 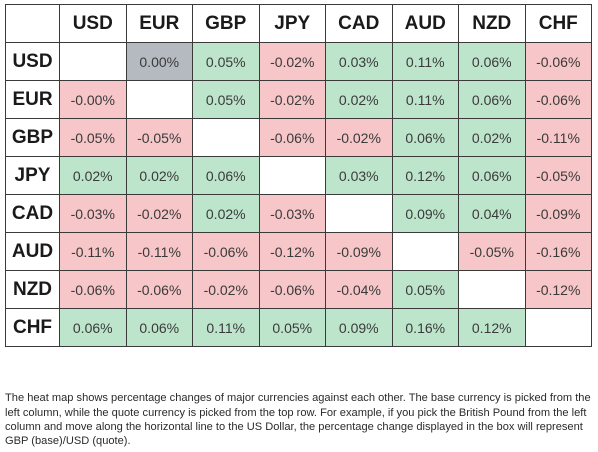 I want to click on heatmap-cell-cad-jpy: -0.03%, so click(x=292, y=213).